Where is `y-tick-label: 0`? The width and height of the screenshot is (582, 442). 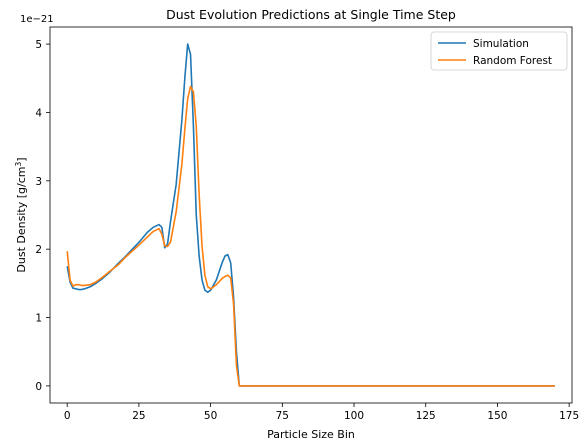
y-tick-label: 0 is located at coordinates (38, 387).